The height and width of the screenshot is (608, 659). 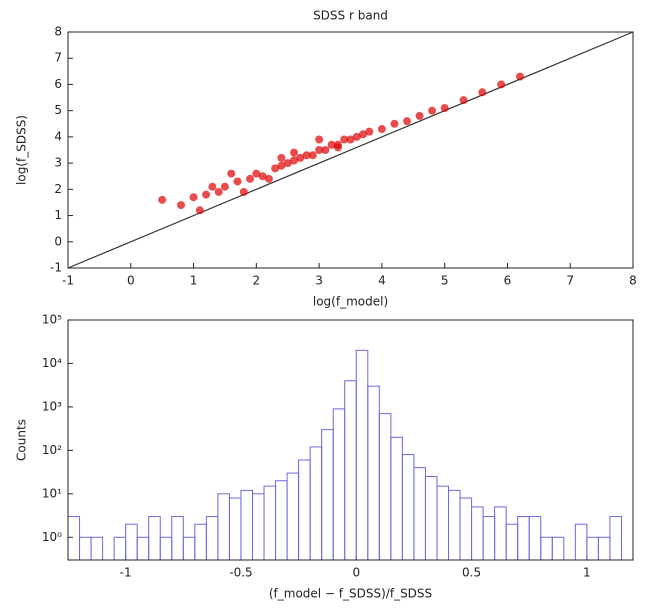 What do you see at coordinates (350, 302) in the screenshot?
I see `x-axis-label: log(f_model)` at bounding box center [350, 302].